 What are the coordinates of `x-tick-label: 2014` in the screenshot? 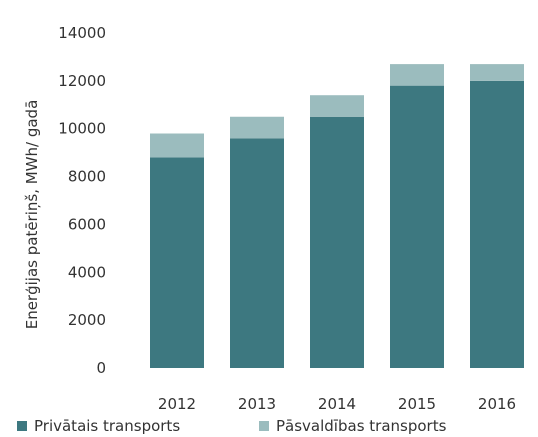 It's located at (337, 404).